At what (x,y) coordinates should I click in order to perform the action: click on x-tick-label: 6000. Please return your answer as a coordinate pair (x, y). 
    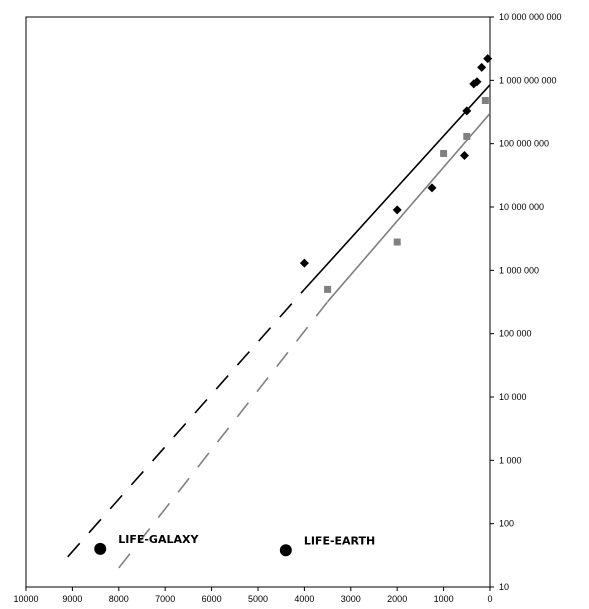
    Looking at the image, I should click on (212, 599).